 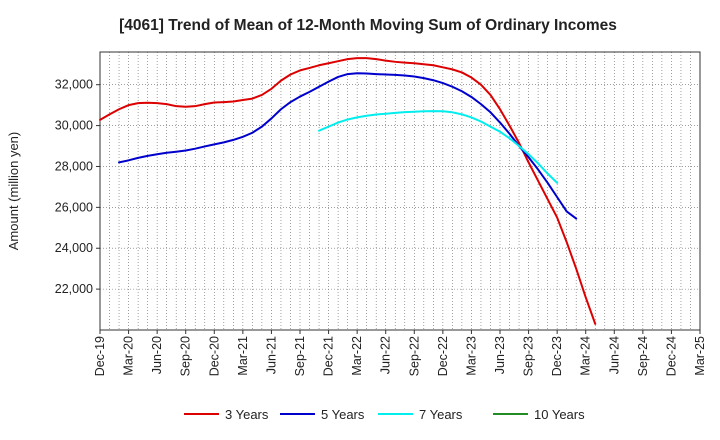 I want to click on x-tick-label: Mar-25, so click(x=700, y=356).